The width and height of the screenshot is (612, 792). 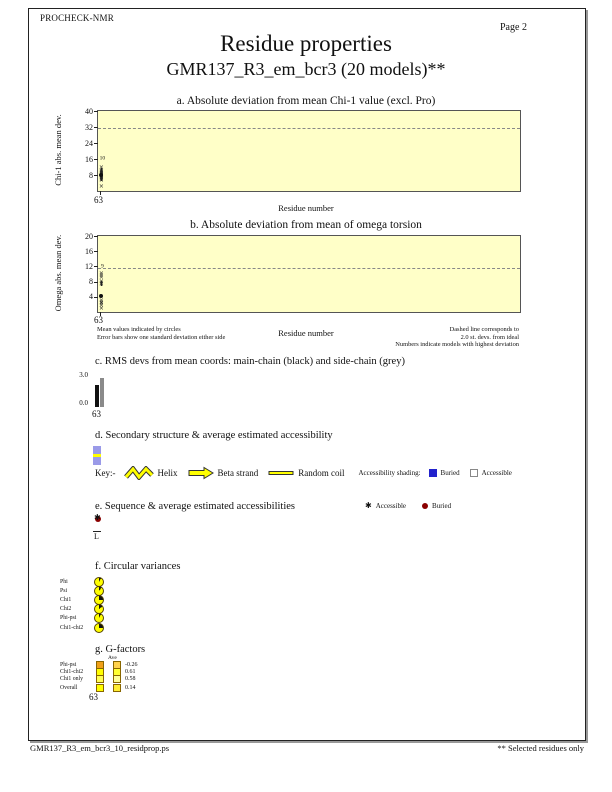 What do you see at coordinates (201, 473) in the screenshot?
I see `beta-strand-icon` at bounding box center [201, 473].